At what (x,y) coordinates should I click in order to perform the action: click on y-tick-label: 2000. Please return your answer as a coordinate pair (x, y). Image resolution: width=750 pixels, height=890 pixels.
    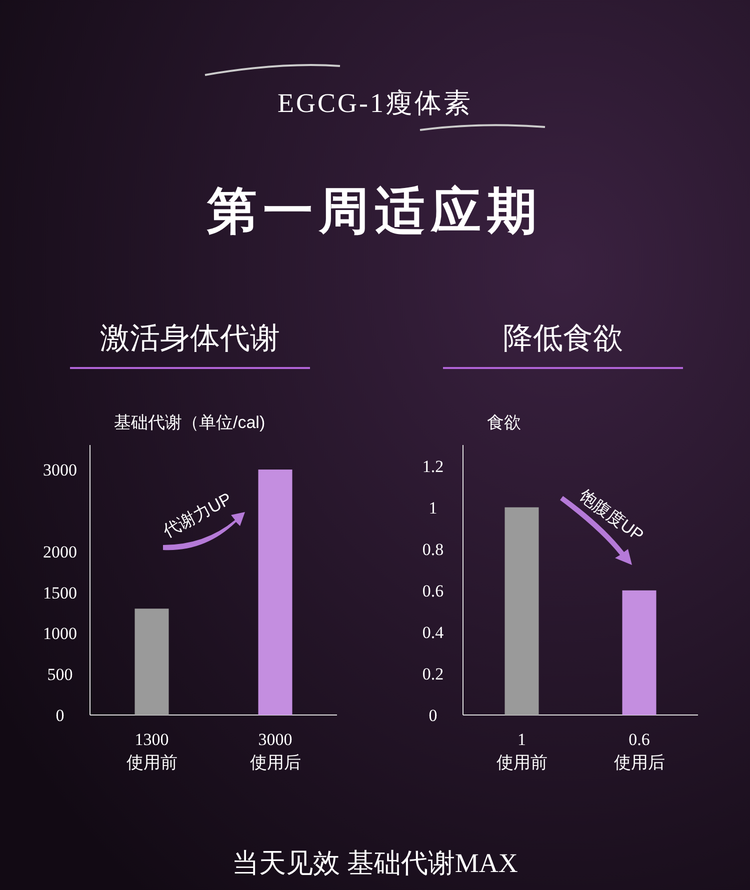
    Looking at the image, I should click on (60, 552).